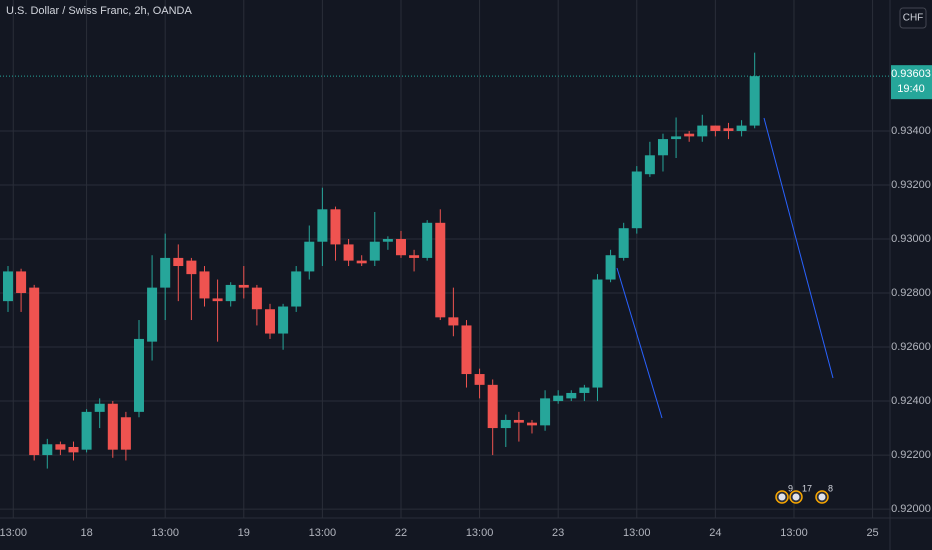  I want to click on currency-label: CHF, so click(913, 18).